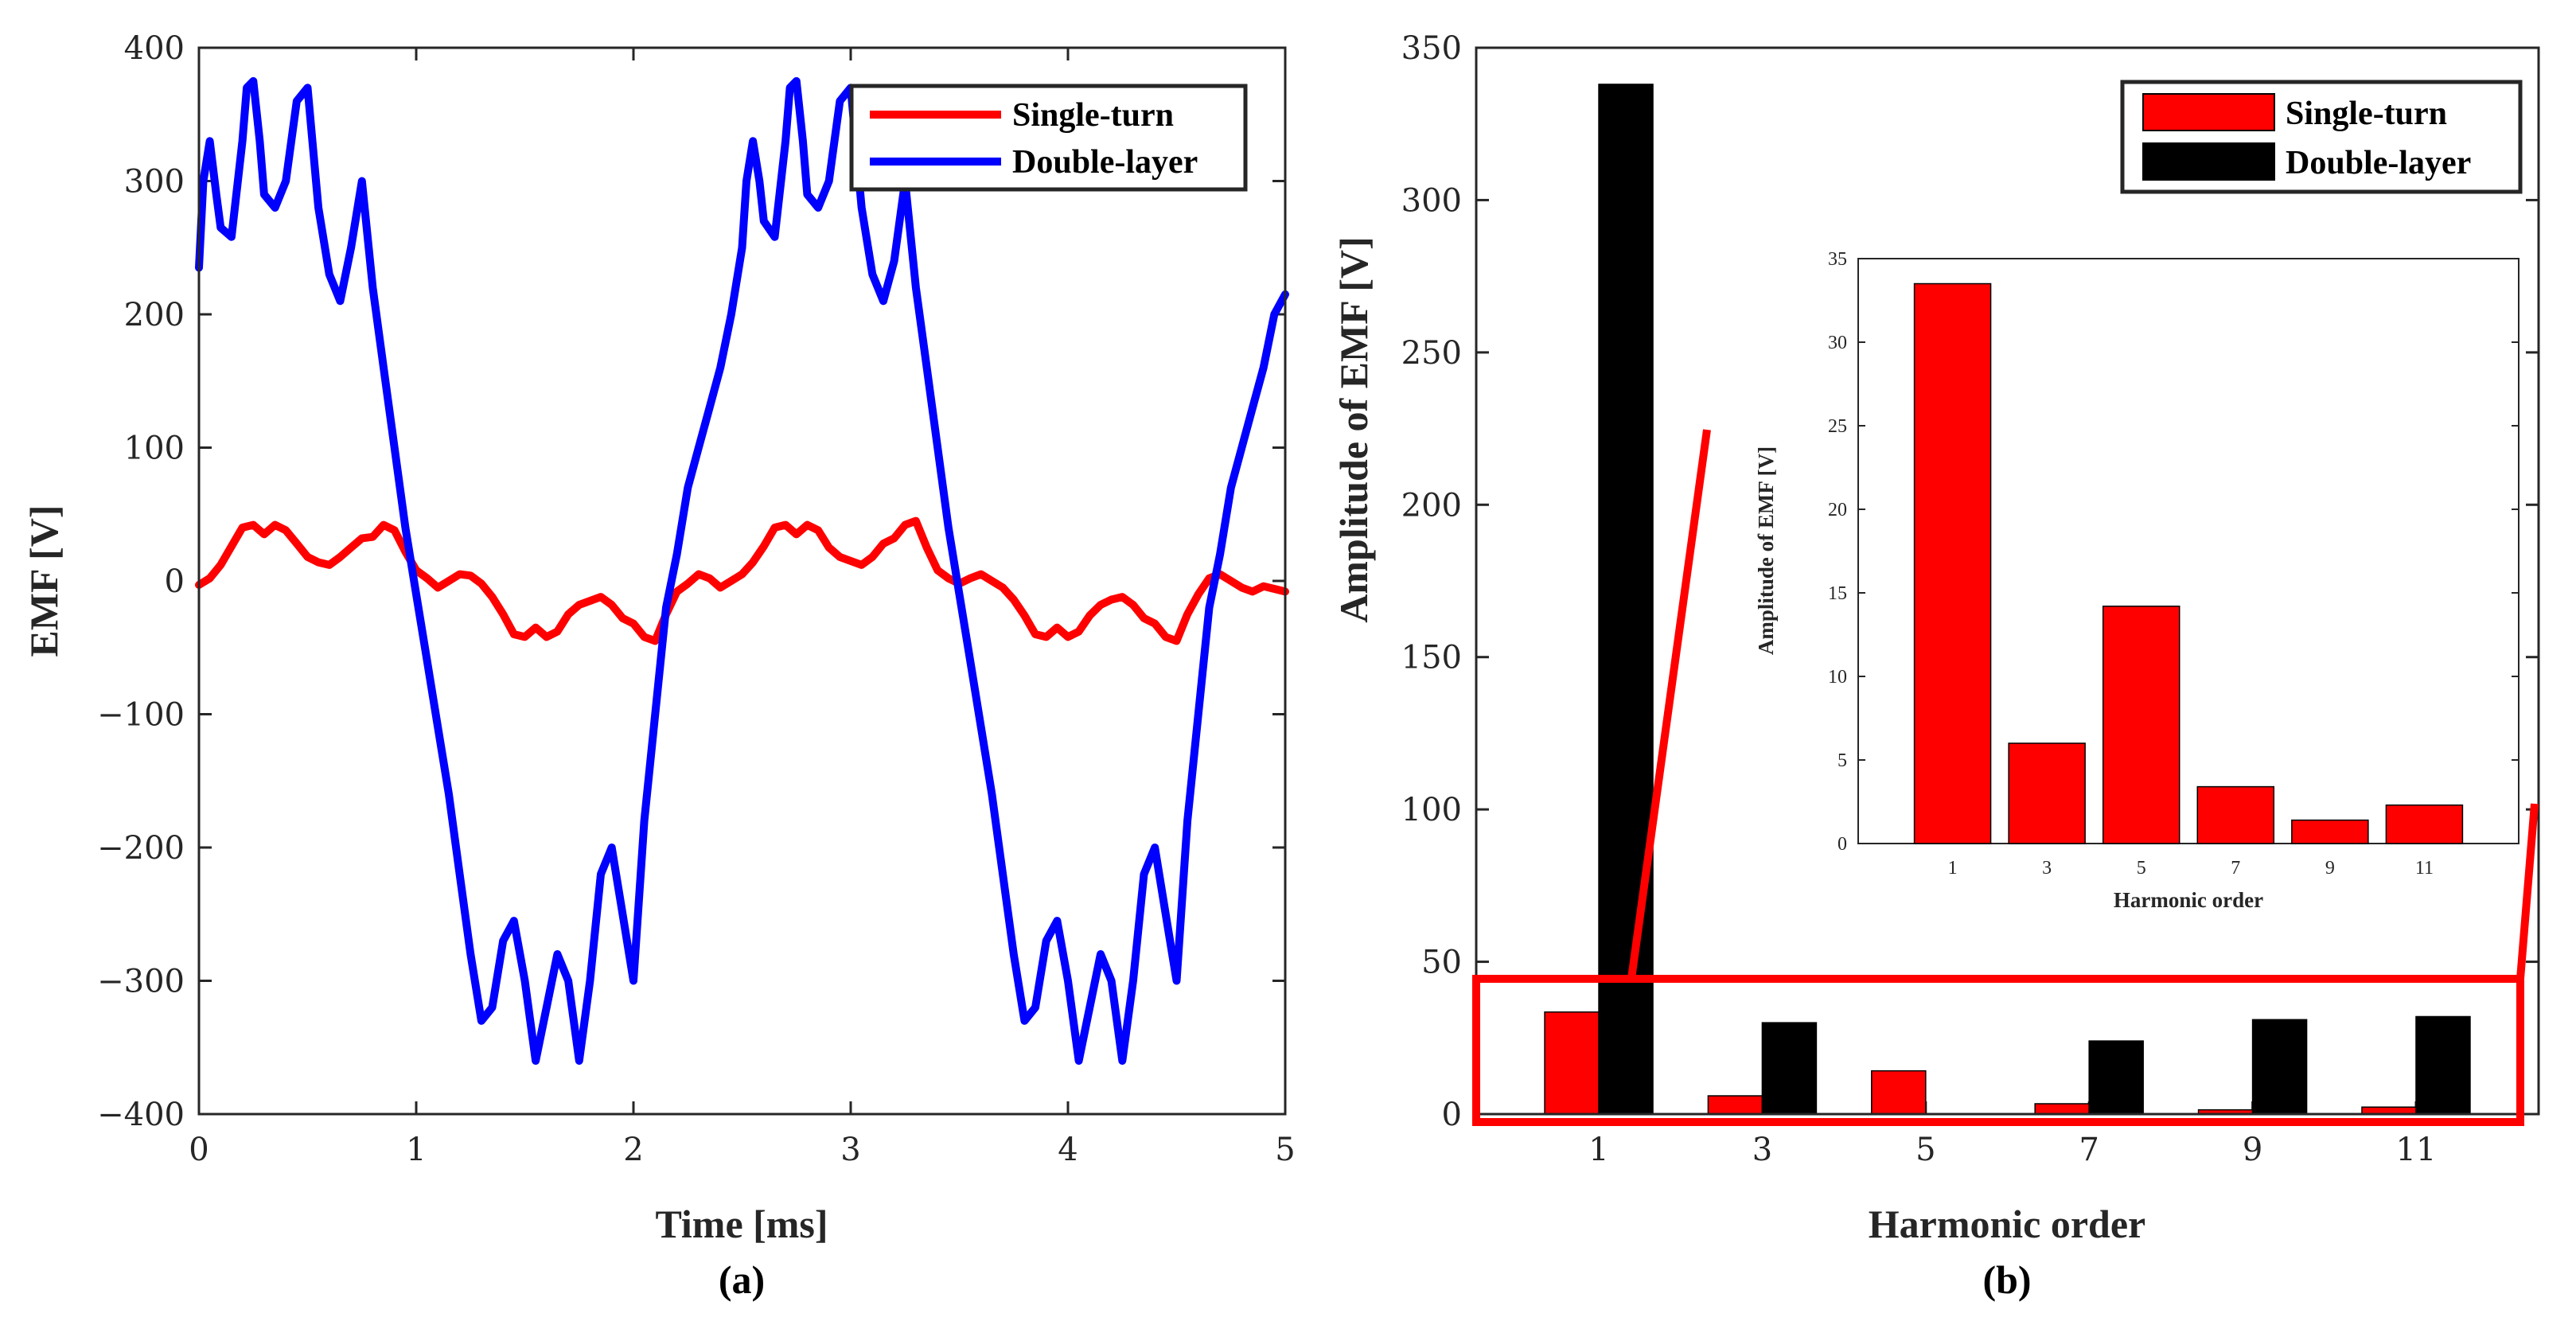 Image resolution: width=2576 pixels, height=1321 pixels. I want to click on inset-x-tick-label: 7, so click(2235, 868).